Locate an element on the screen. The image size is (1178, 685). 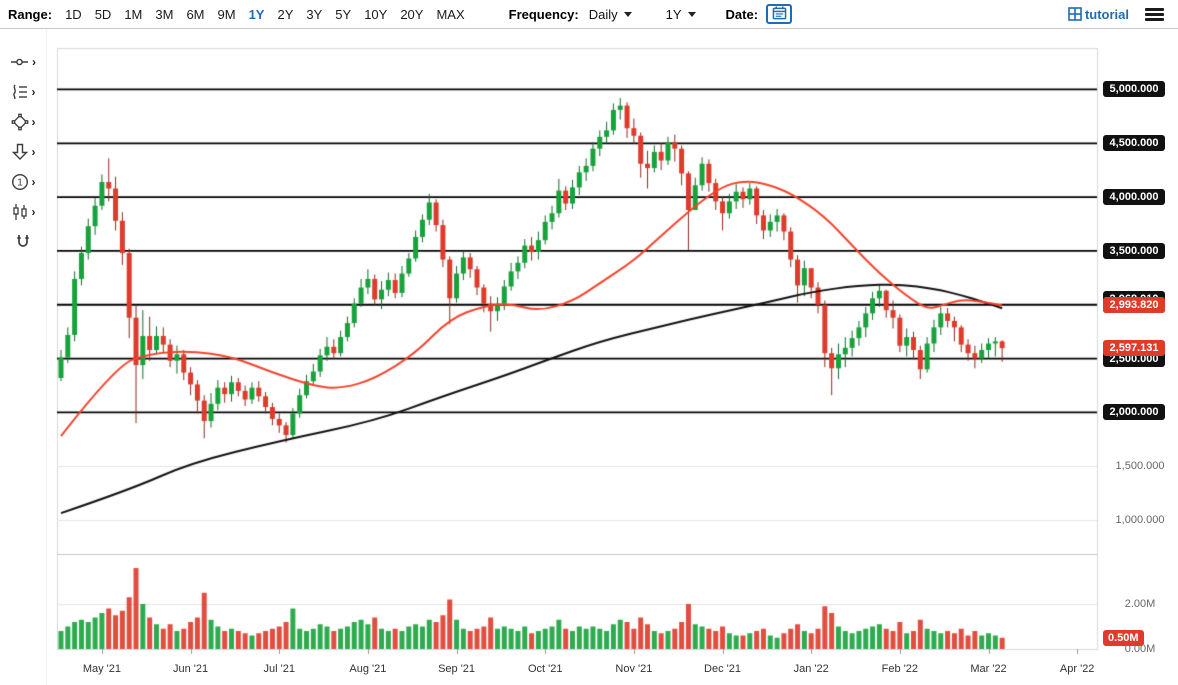
tool-annotation-number-tool: 1 › is located at coordinates (23, 182).